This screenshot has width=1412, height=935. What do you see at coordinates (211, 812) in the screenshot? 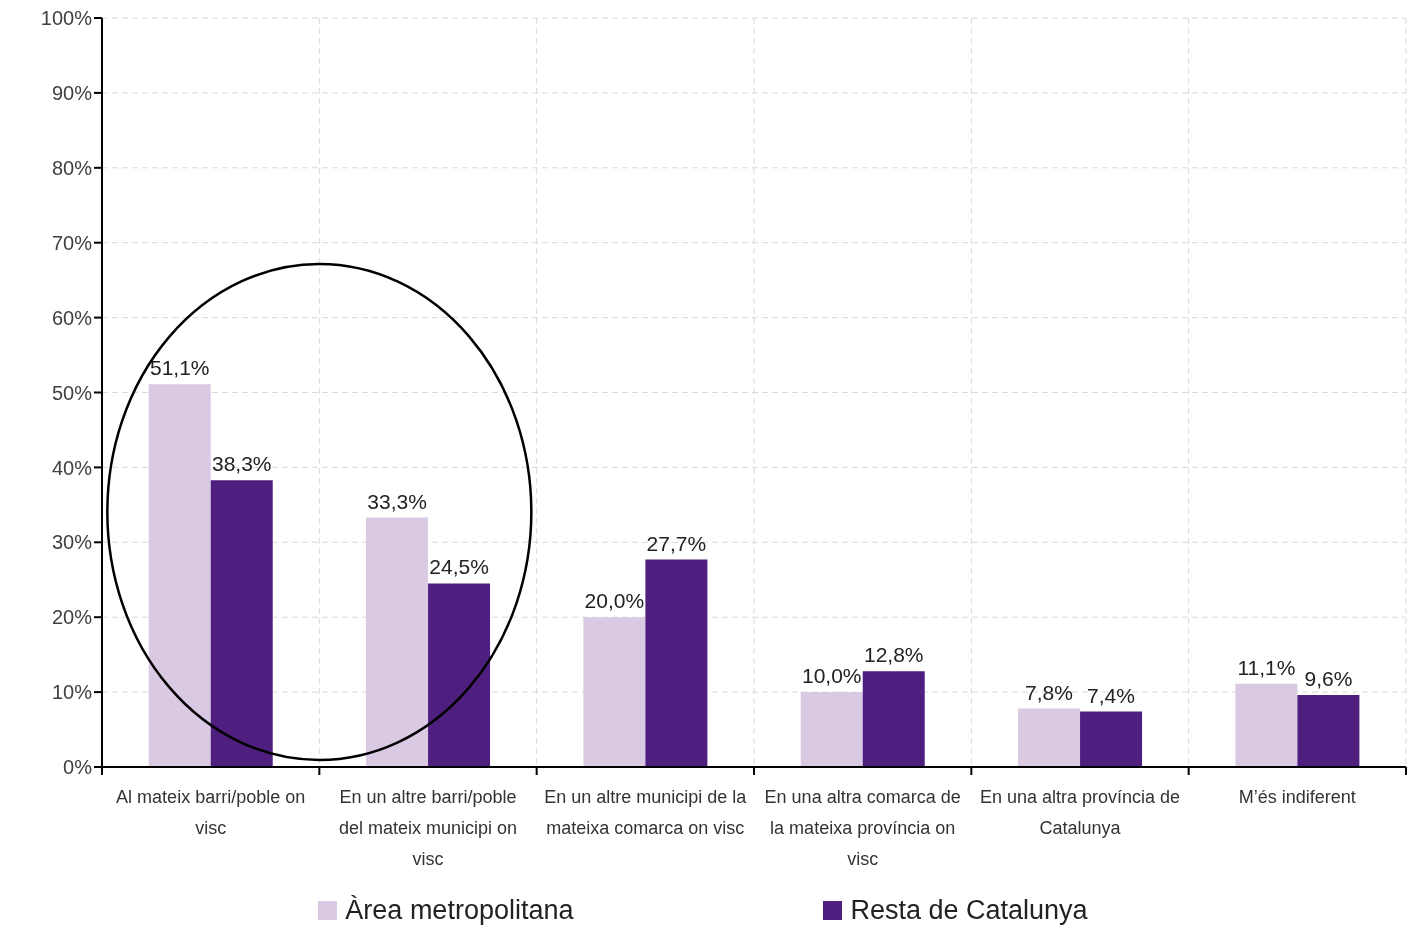
I see `x-tick-label: Al mateix barri/poble on visc` at bounding box center [211, 812].